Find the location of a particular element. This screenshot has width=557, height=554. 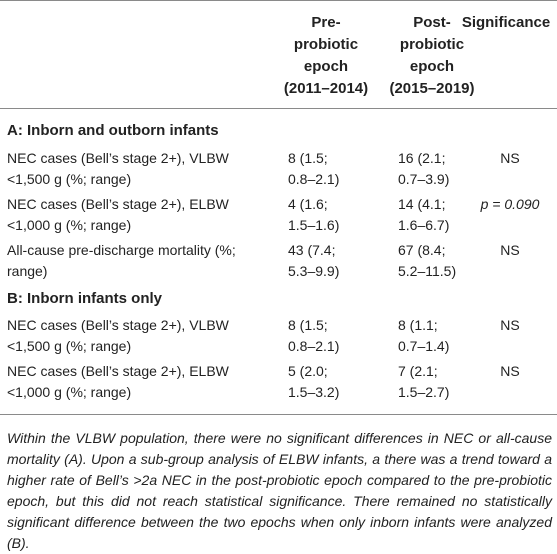

table-cell-post: 16 (2.1; 0.7–3.9) is located at coordinates (424, 168).